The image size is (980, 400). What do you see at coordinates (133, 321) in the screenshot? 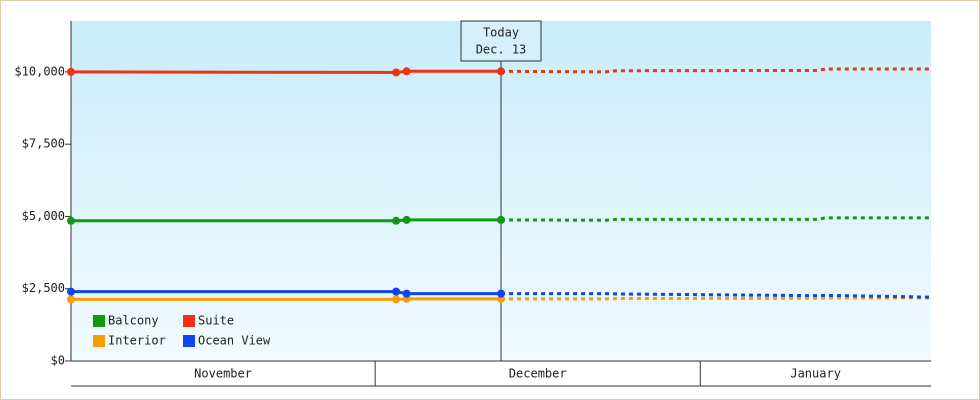
I see `legend-label: Balcony` at bounding box center [133, 321].